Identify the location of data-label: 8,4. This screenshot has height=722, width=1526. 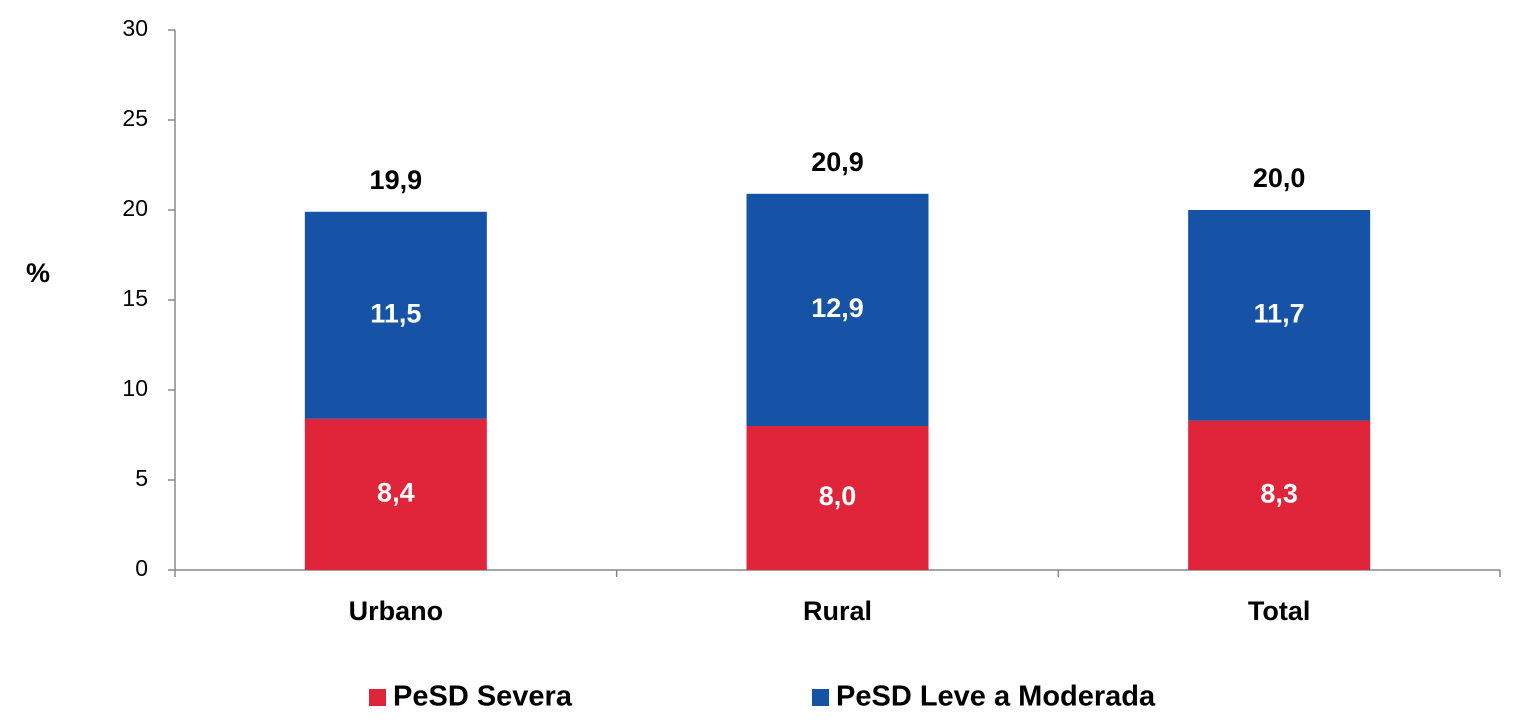
(396, 493).